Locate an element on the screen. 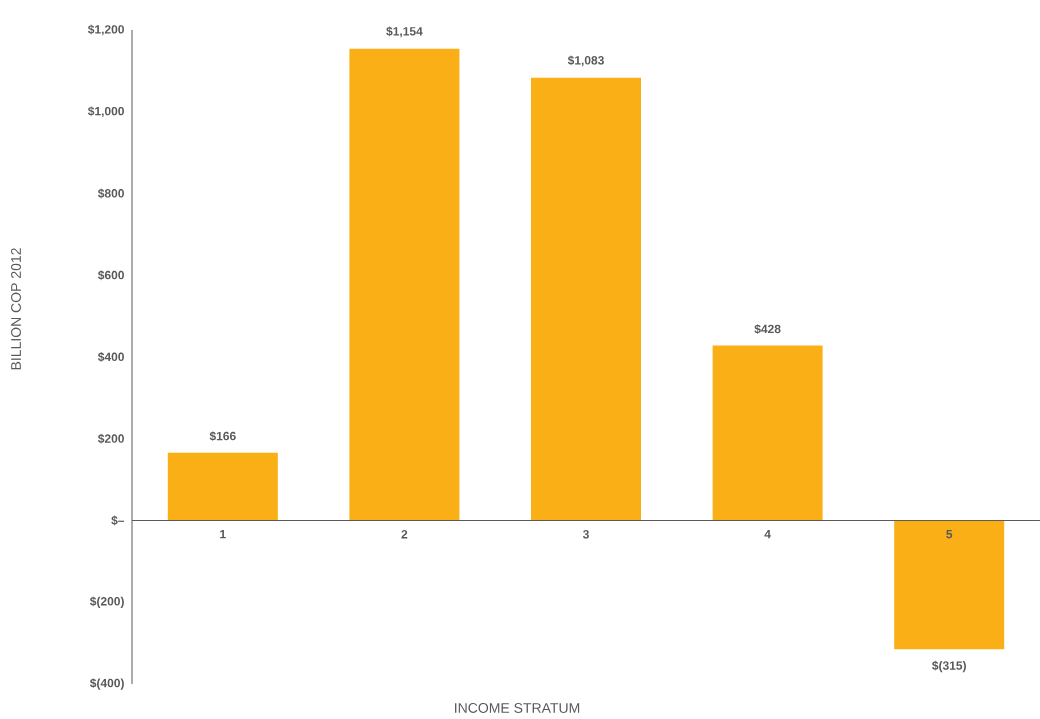  x-tick-label: 2 is located at coordinates (404, 534).